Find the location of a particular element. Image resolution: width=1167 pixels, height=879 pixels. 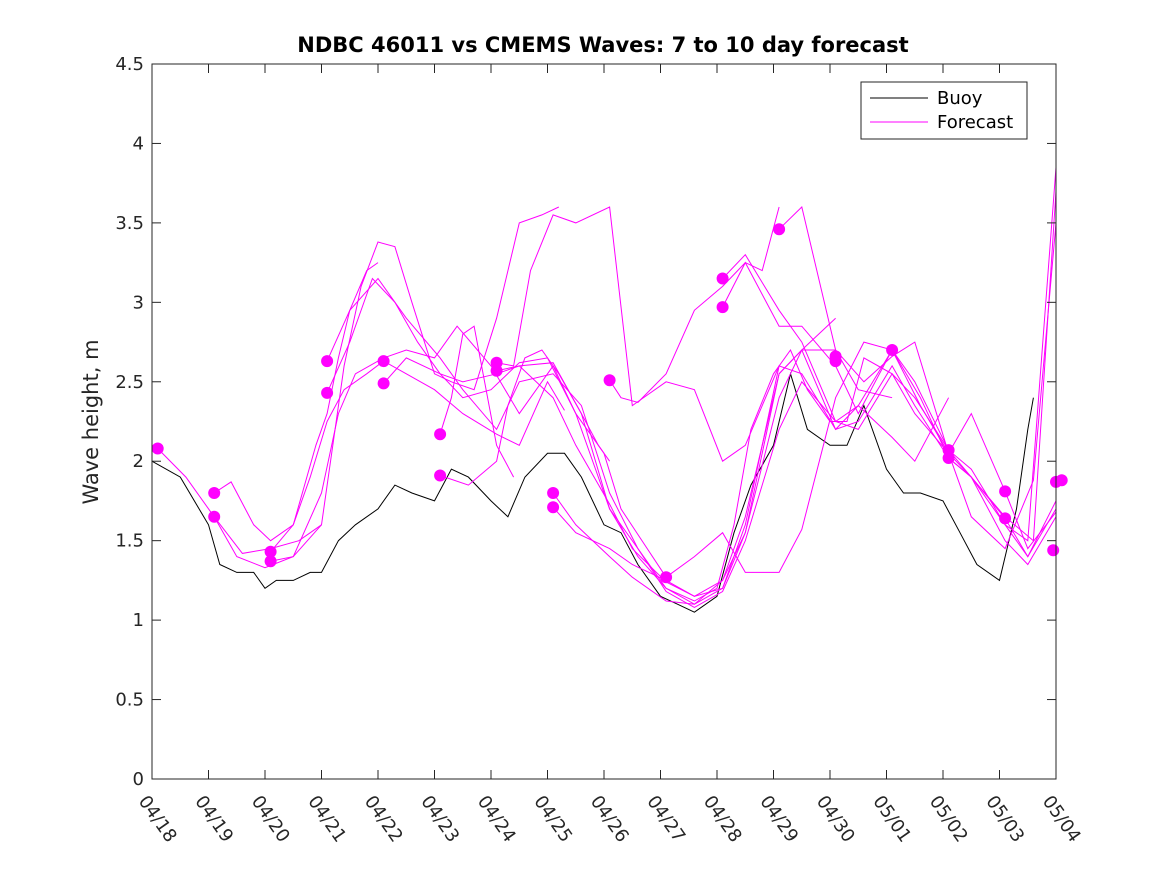

y-tick-label-0: 0 is located at coordinates (138, 779).